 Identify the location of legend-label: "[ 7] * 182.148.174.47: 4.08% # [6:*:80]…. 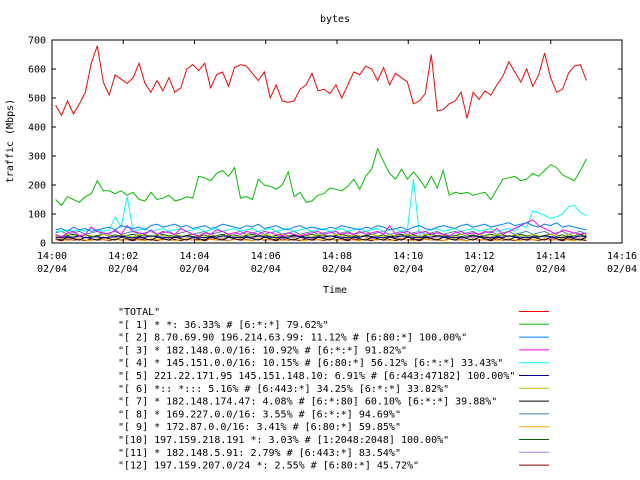
(307, 402).